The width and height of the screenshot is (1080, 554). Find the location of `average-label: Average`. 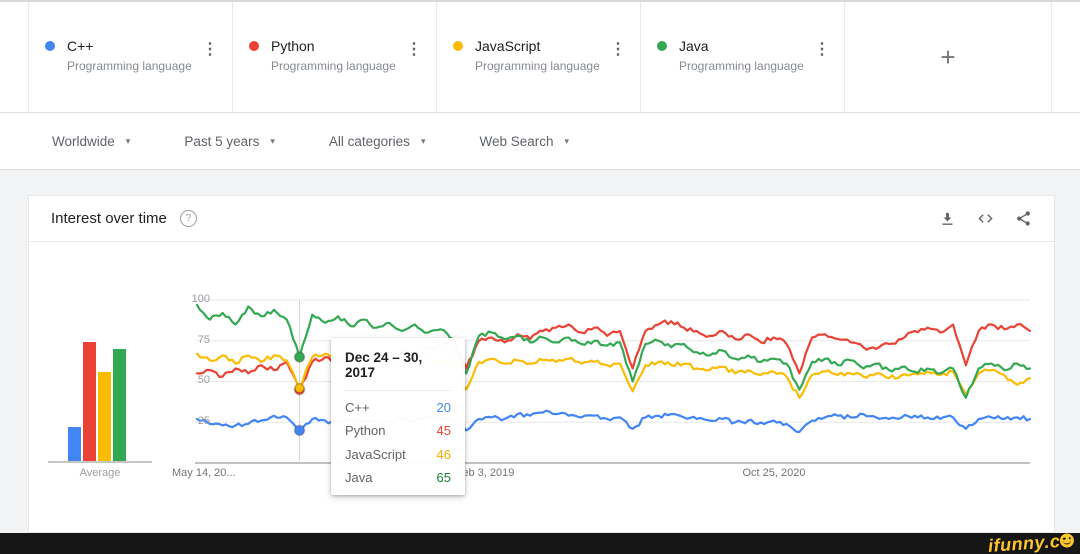

average-label: Average is located at coordinates (100, 473).